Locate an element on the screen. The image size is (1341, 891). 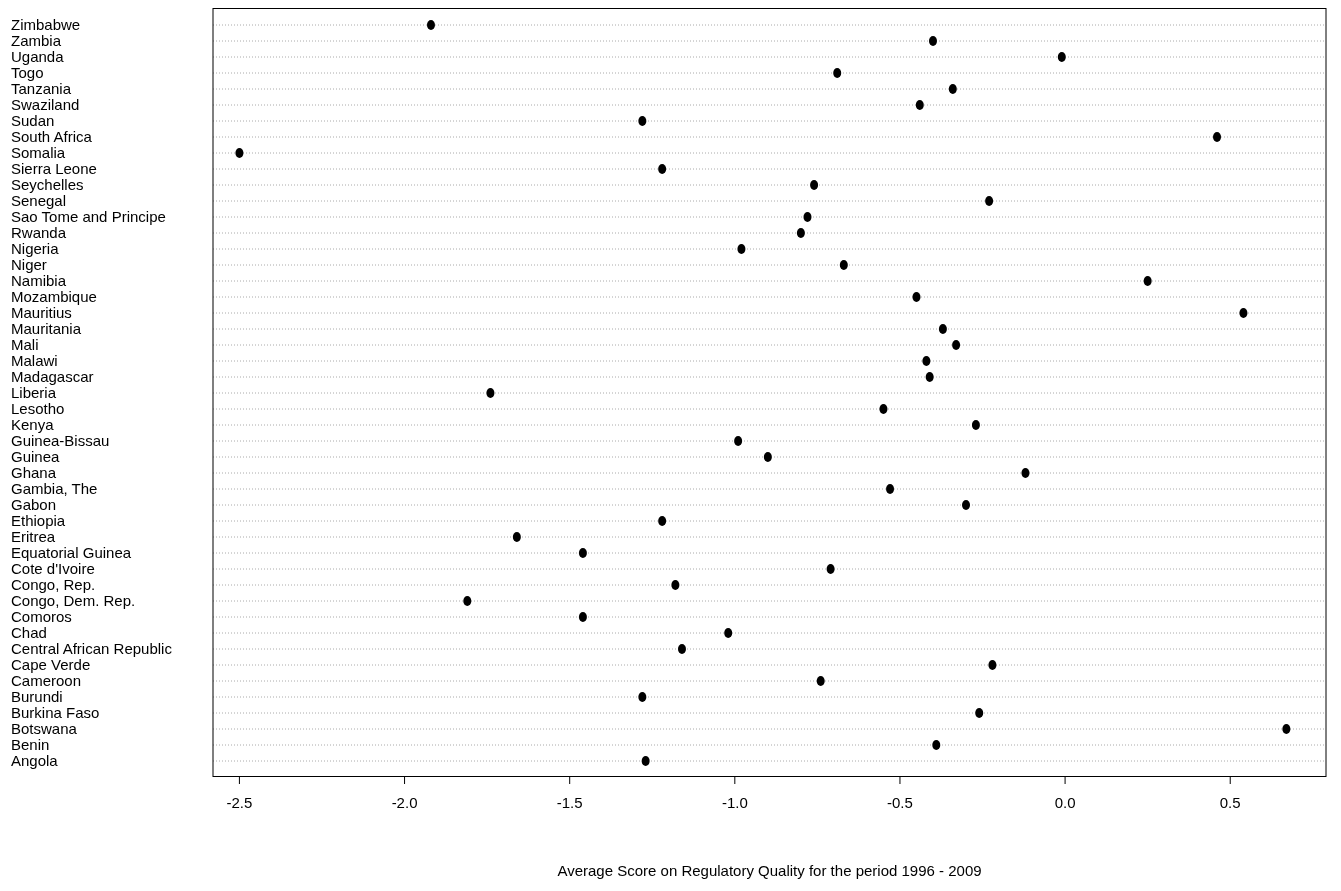
y-tick-label: Central African Republic is located at coordinates (92, 648).